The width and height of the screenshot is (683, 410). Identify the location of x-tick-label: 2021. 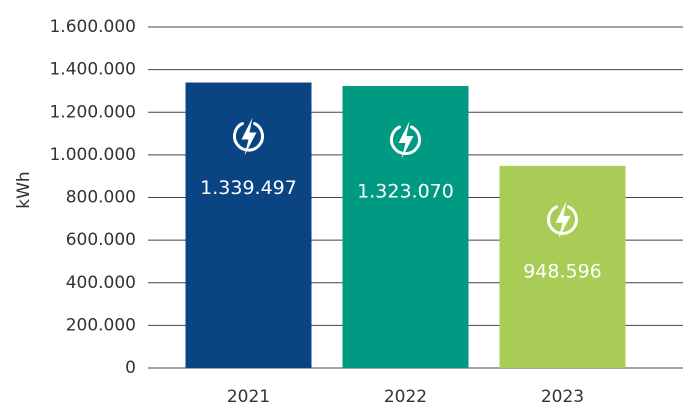
(248, 397).